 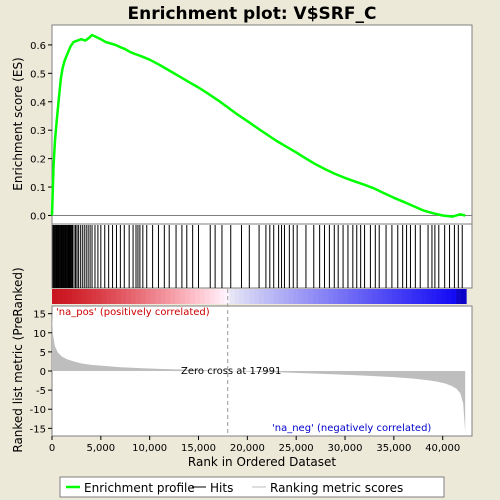 What do you see at coordinates (38, 216) in the screenshot?
I see `es-y-tick-label: 0.0` at bounding box center [38, 216].